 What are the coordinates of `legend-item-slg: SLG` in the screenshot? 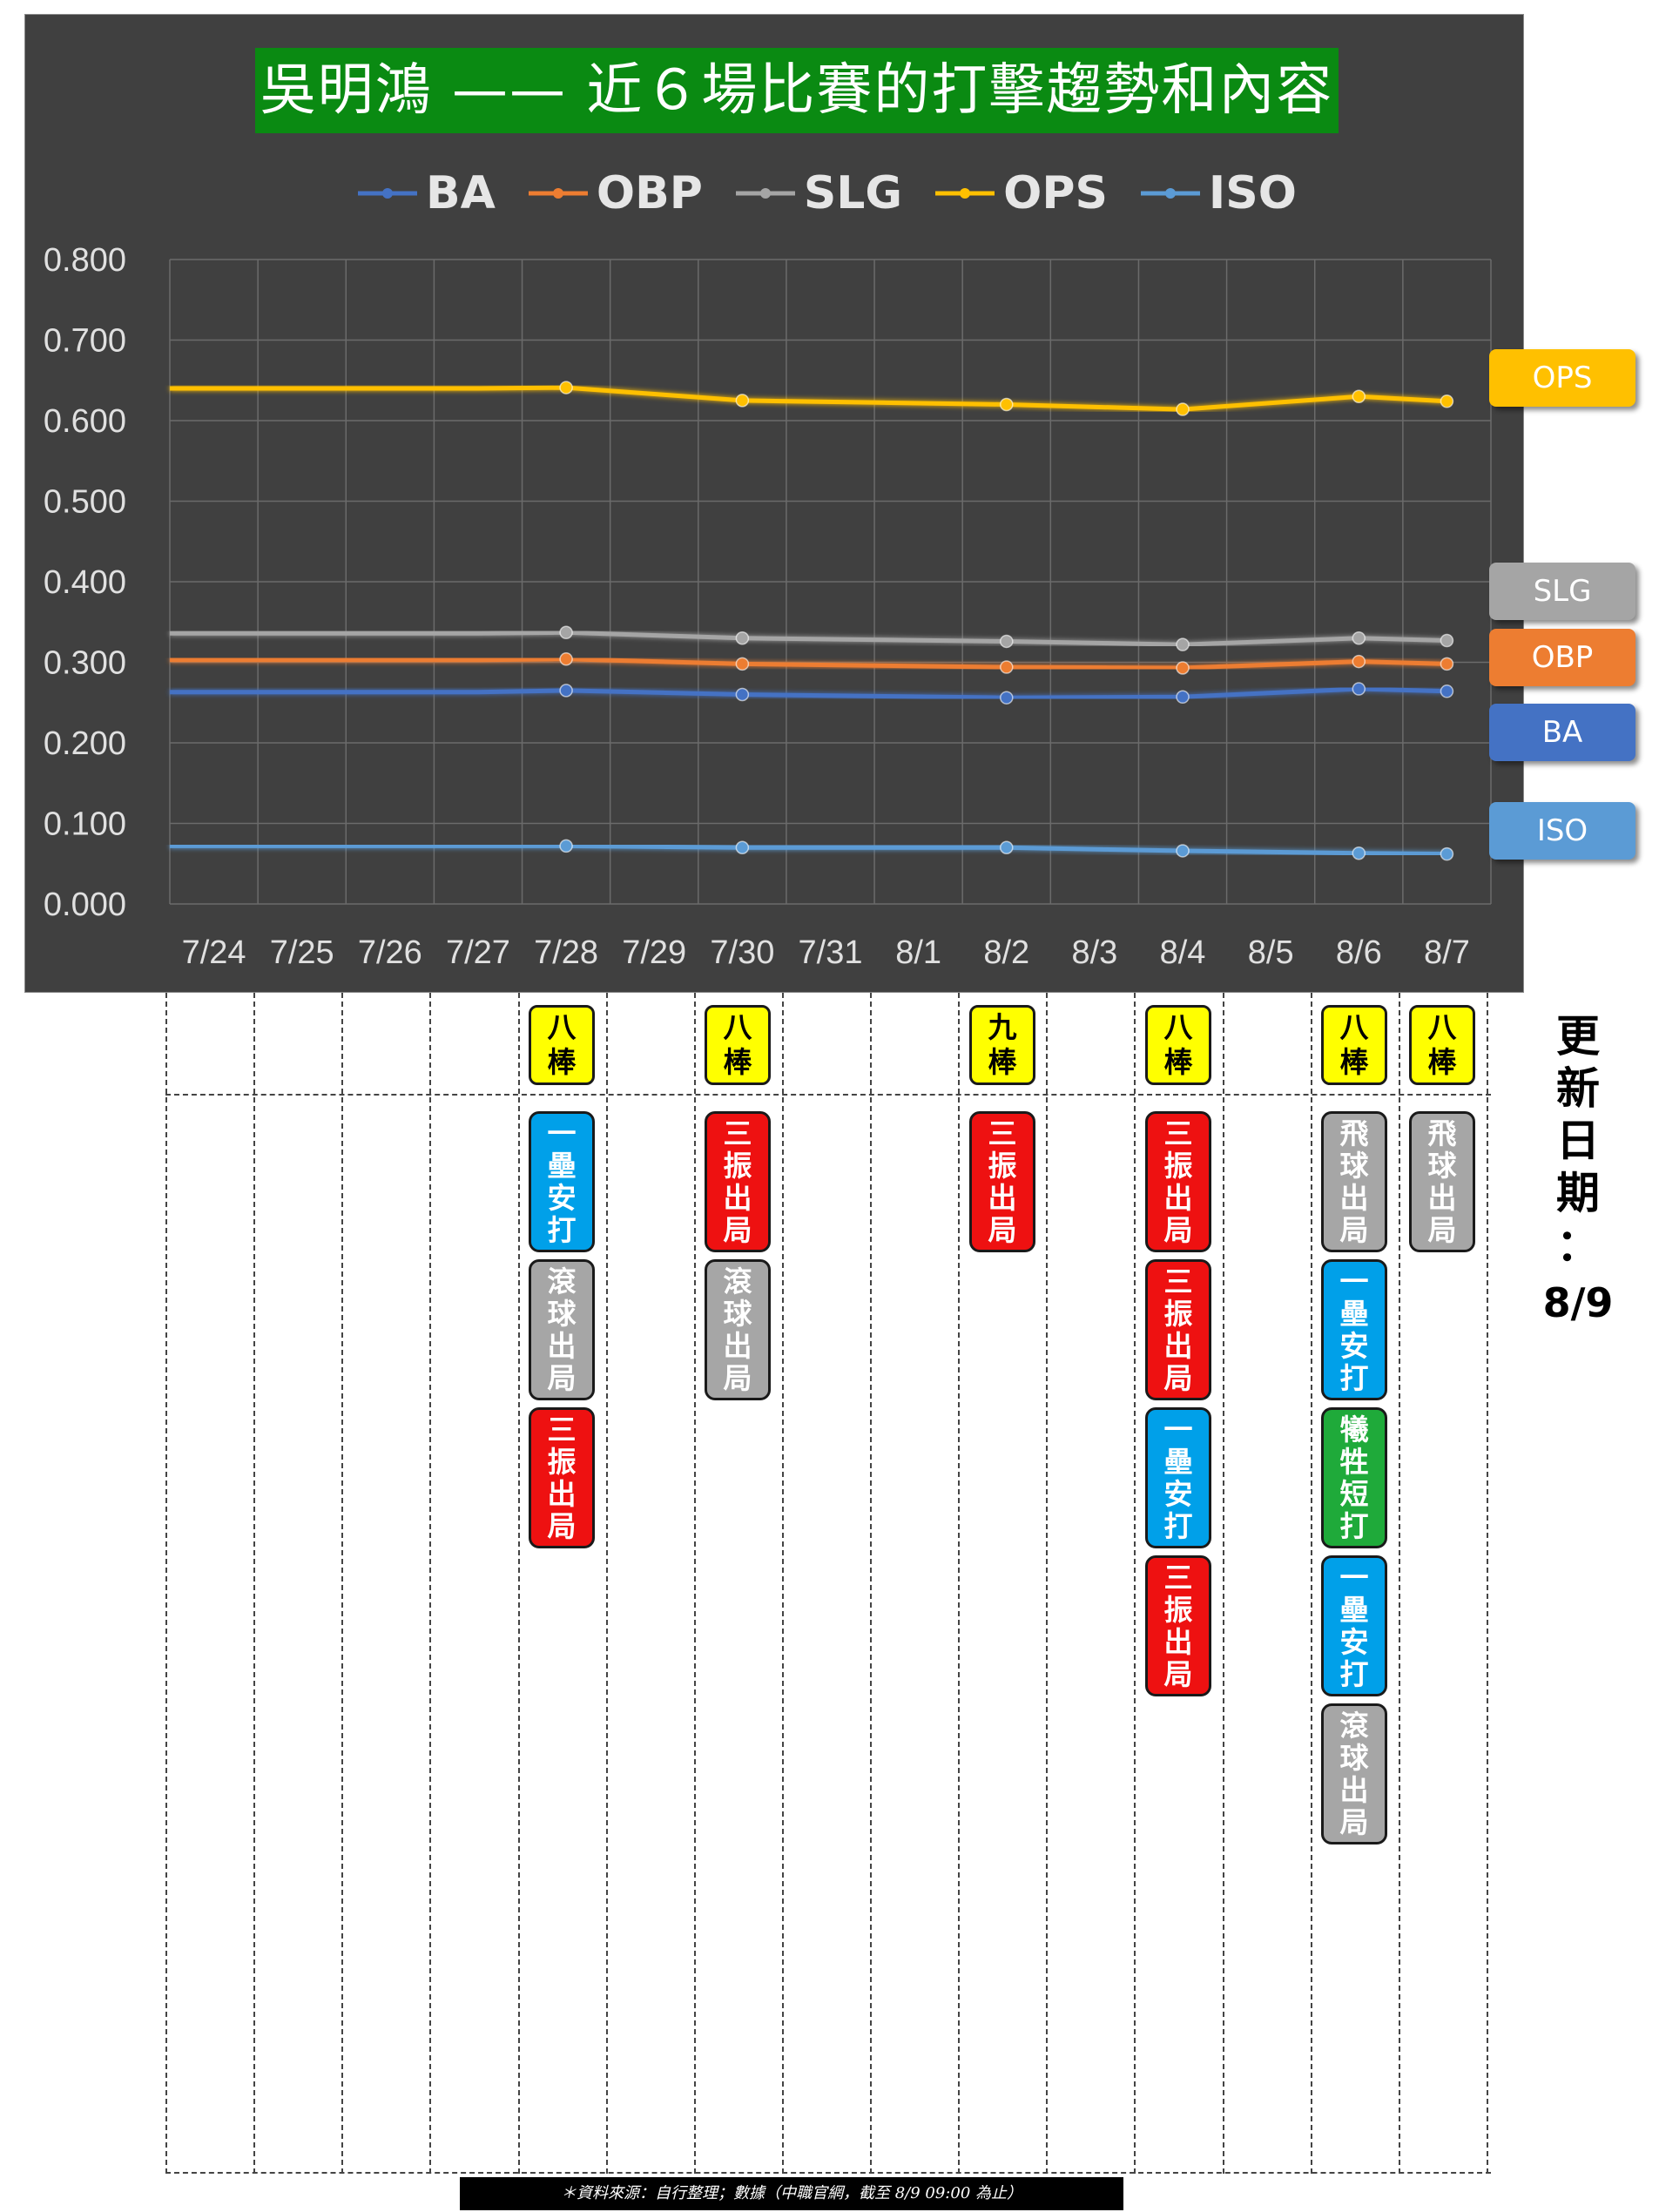 It's located at (818, 193).